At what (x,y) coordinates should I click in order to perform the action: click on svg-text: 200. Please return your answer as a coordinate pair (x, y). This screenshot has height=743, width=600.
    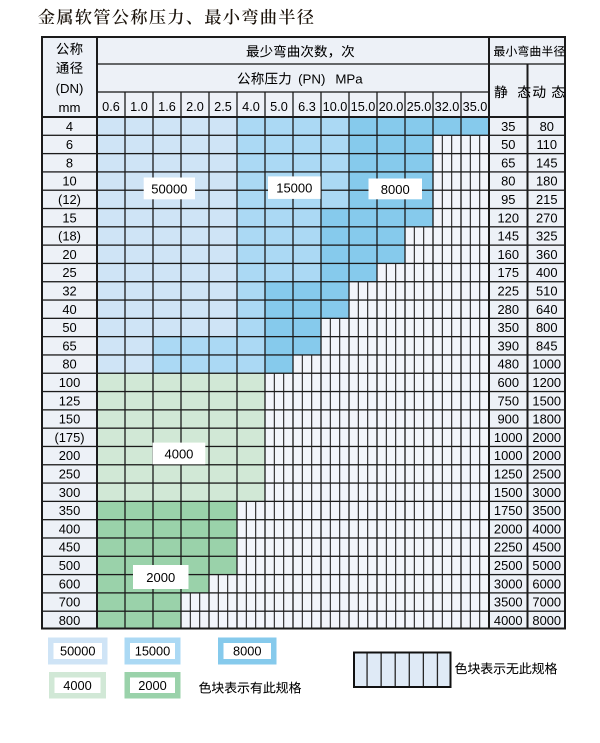
    Looking at the image, I should click on (70, 455).